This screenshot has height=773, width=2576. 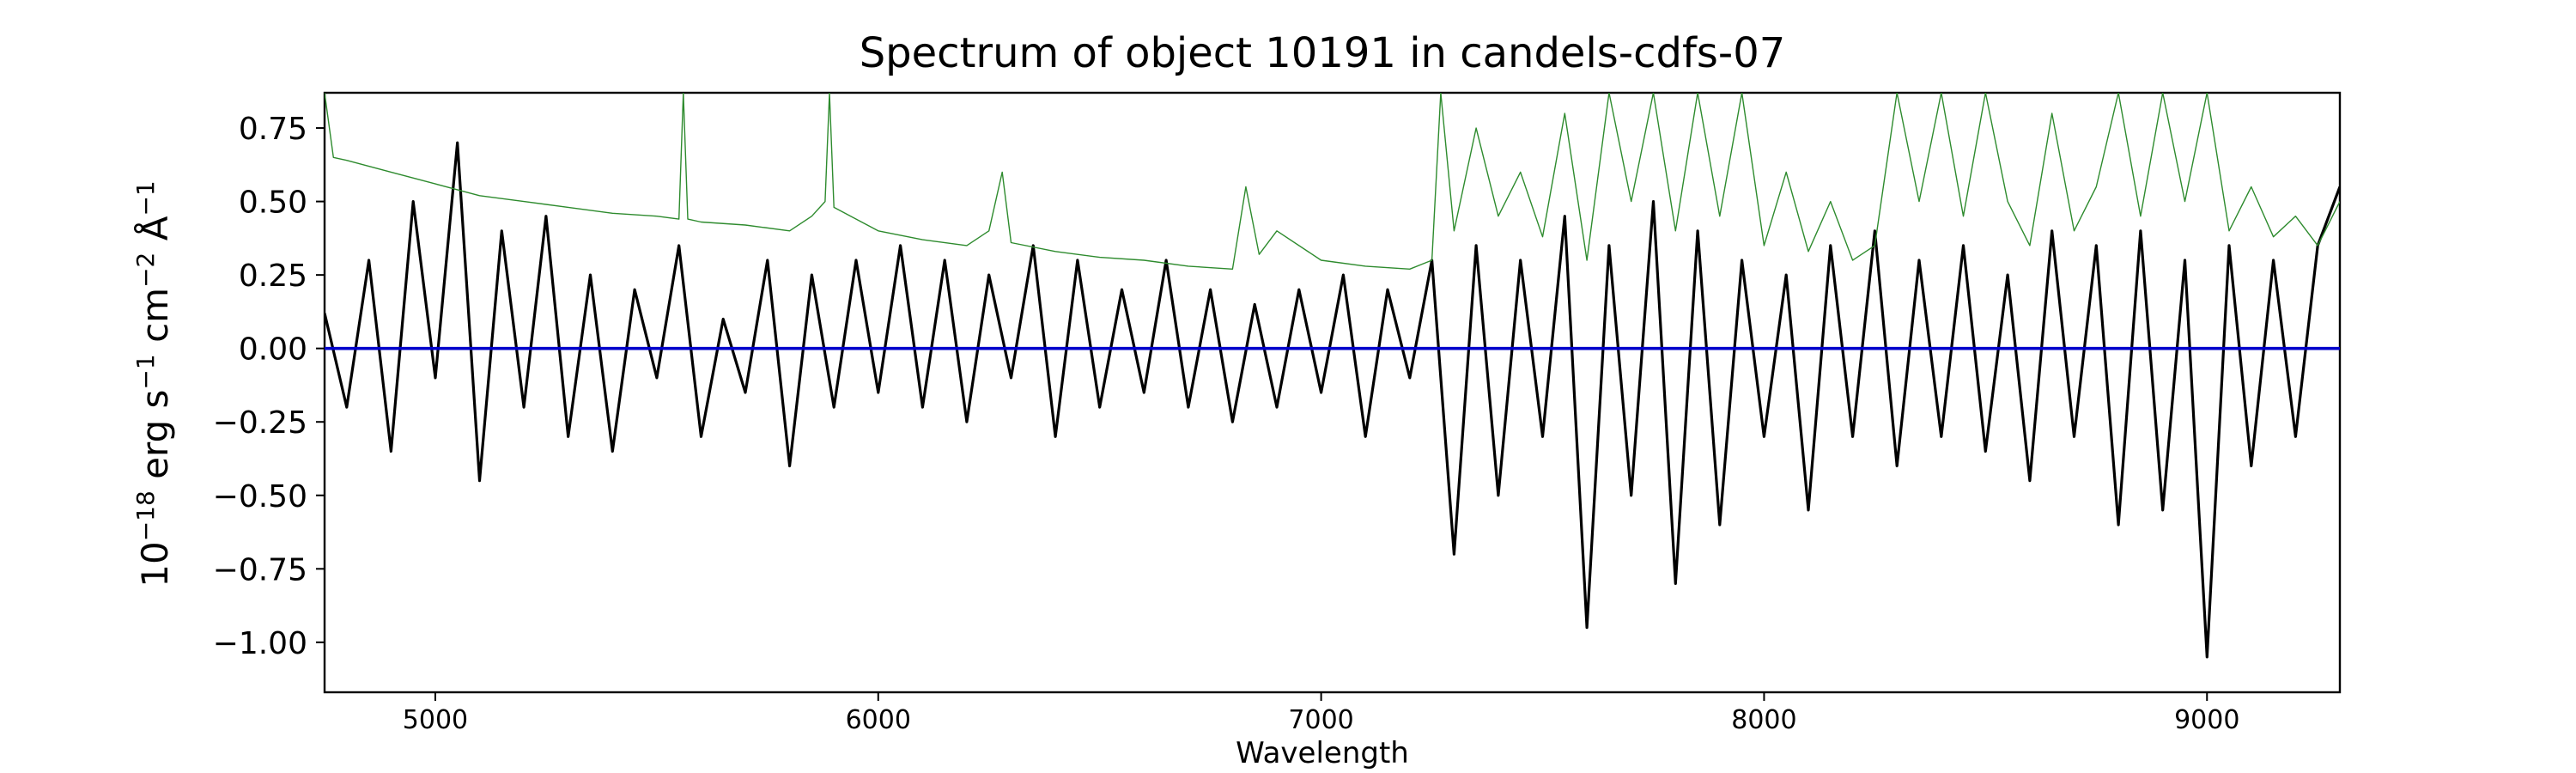 I want to click on x-tick-label: 8000, so click(x=1763, y=720).